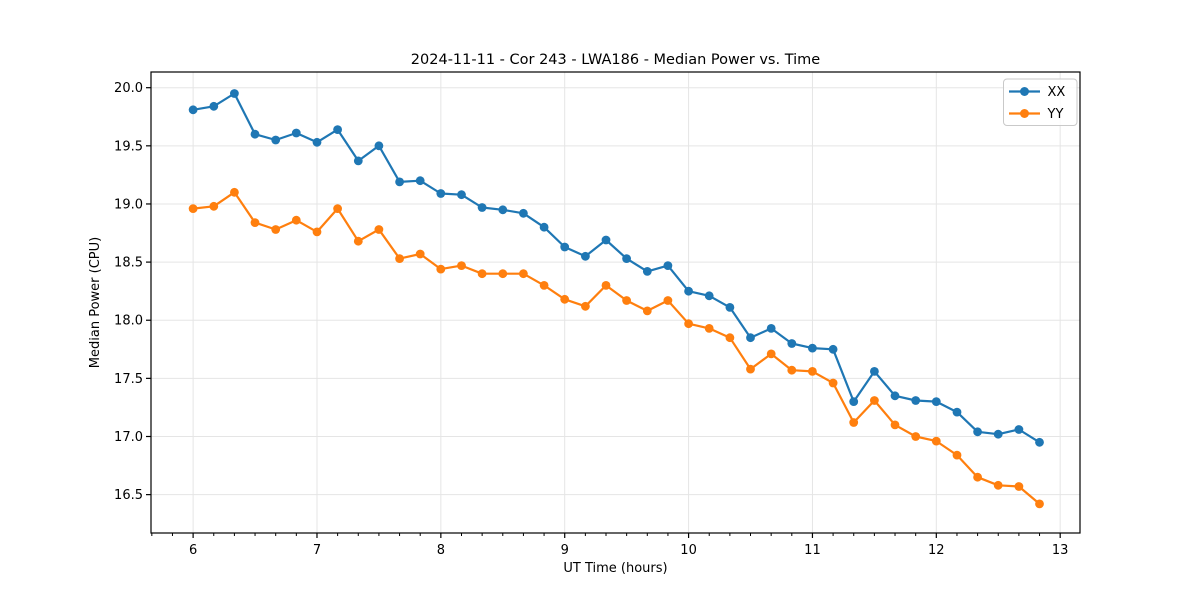 The height and width of the screenshot is (604, 1200). Describe the element at coordinates (615, 568) in the screenshot. I see `x-axis-label: UT Time (hours)` at that location.